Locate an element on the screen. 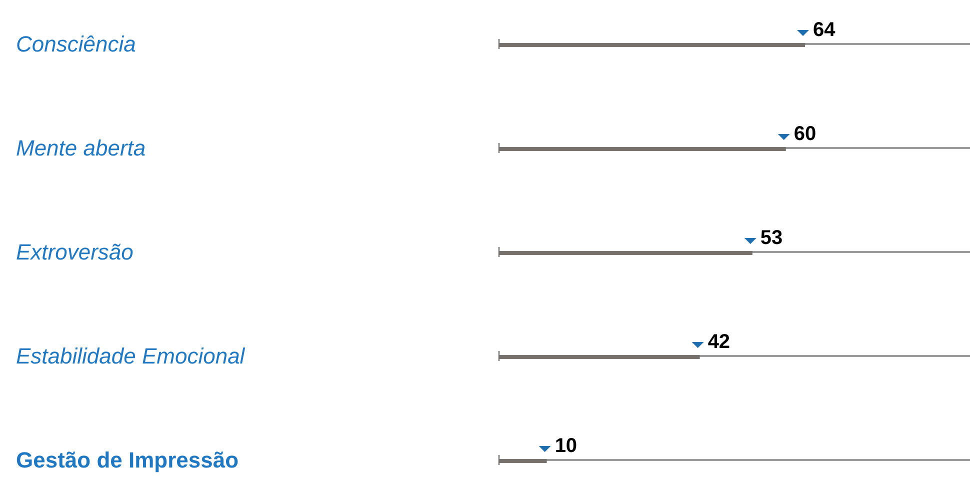 This screenshot has width=970, height=499. data-label: 42 is located at coordinates (719, 342).